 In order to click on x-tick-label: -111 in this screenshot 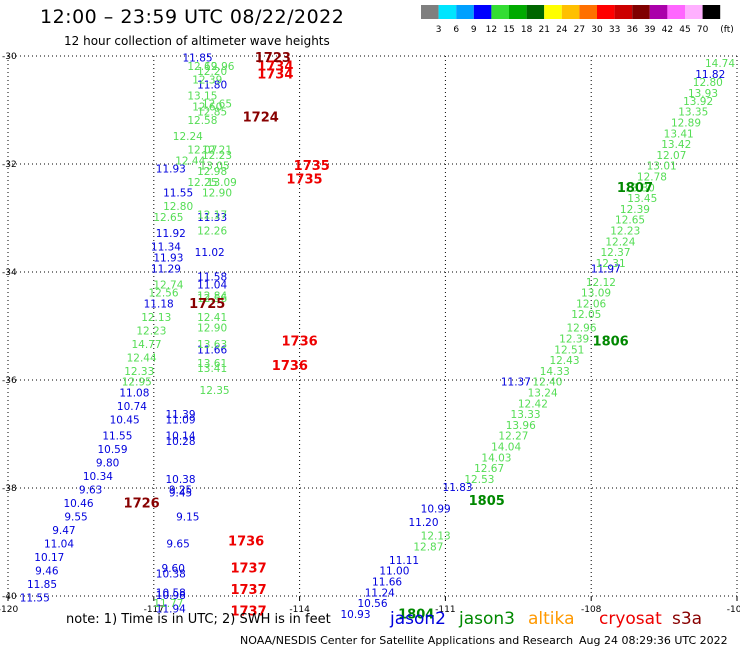, I will do `click(445, 610)`.